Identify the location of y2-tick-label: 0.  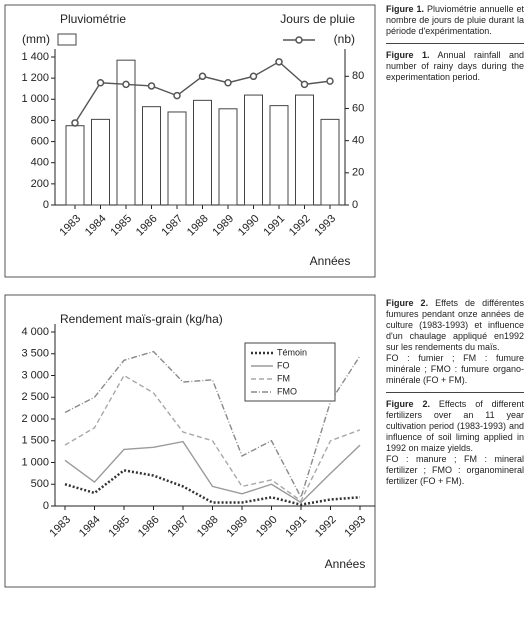
(355, 205).